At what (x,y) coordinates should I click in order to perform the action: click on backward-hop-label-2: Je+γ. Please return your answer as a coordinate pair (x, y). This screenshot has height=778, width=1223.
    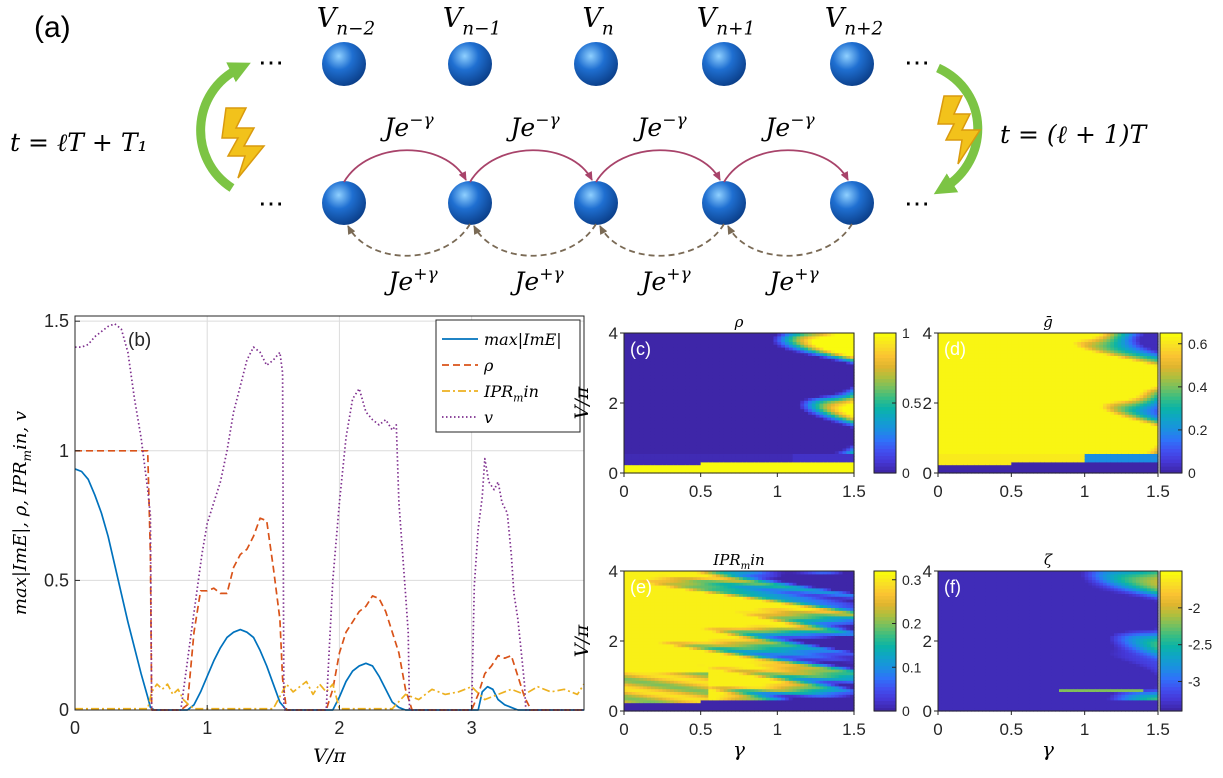
    Looking at the image, I should click on (663, 281).